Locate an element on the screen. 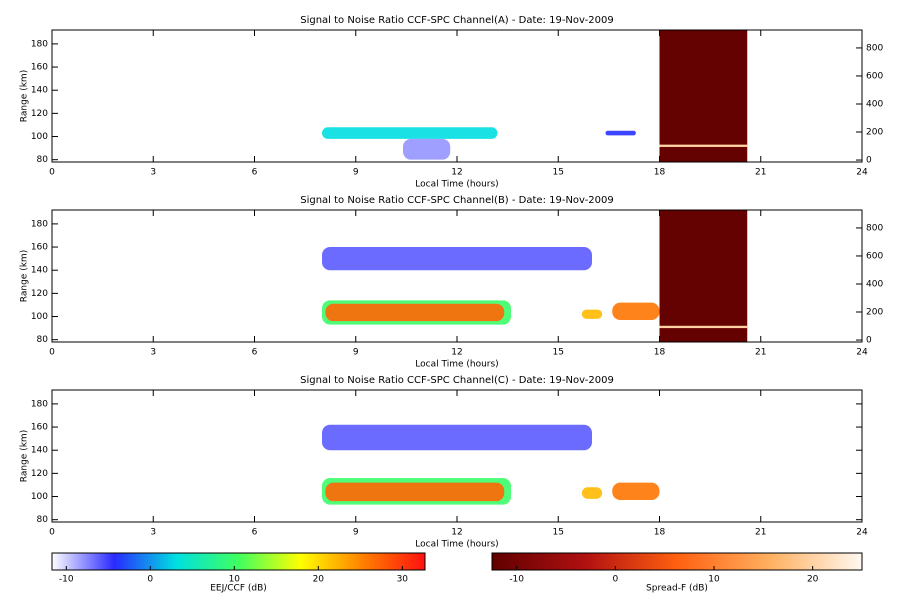 This screenshot has height=600, width=900. colorbar-tick-label: 30 is located at coordinates (403, 580).